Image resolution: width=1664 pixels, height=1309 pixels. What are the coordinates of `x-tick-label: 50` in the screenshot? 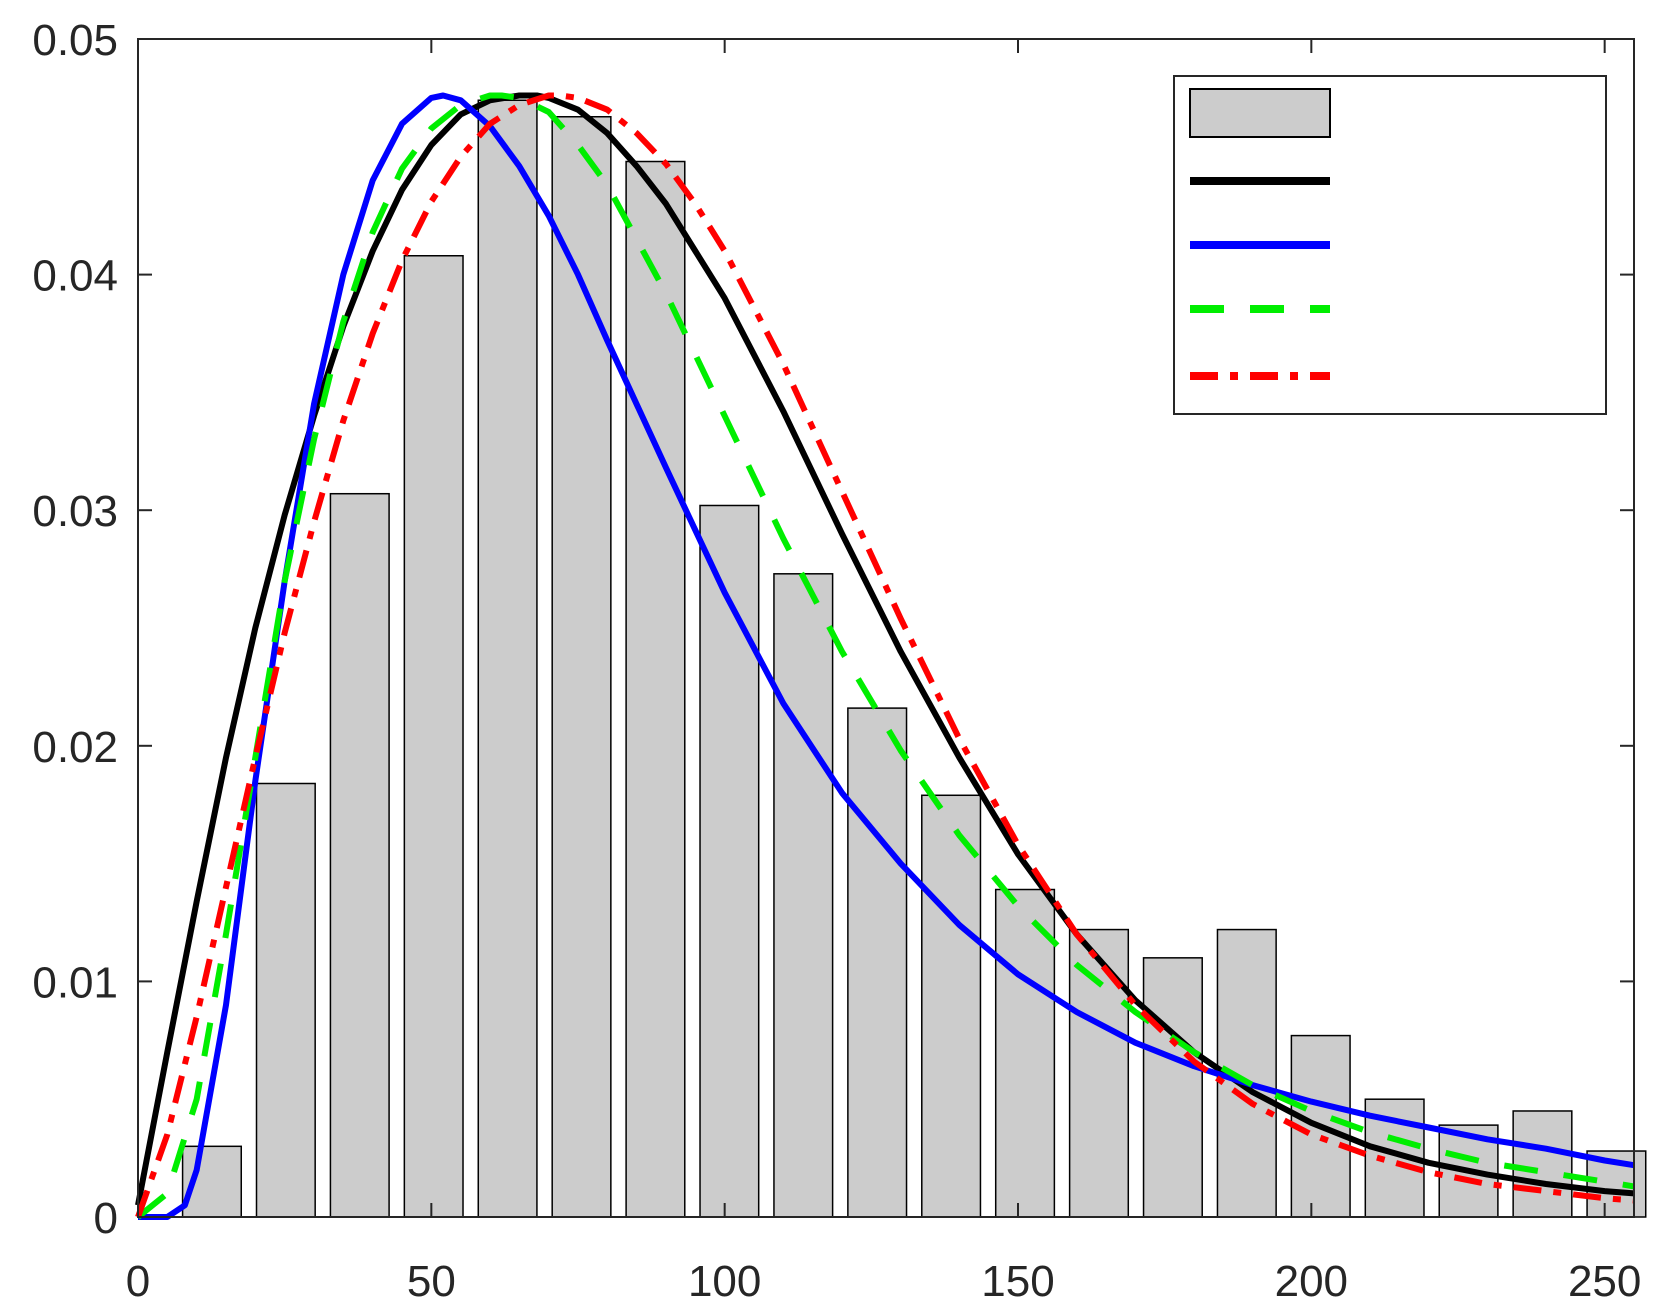 It's located at (431, 1281).